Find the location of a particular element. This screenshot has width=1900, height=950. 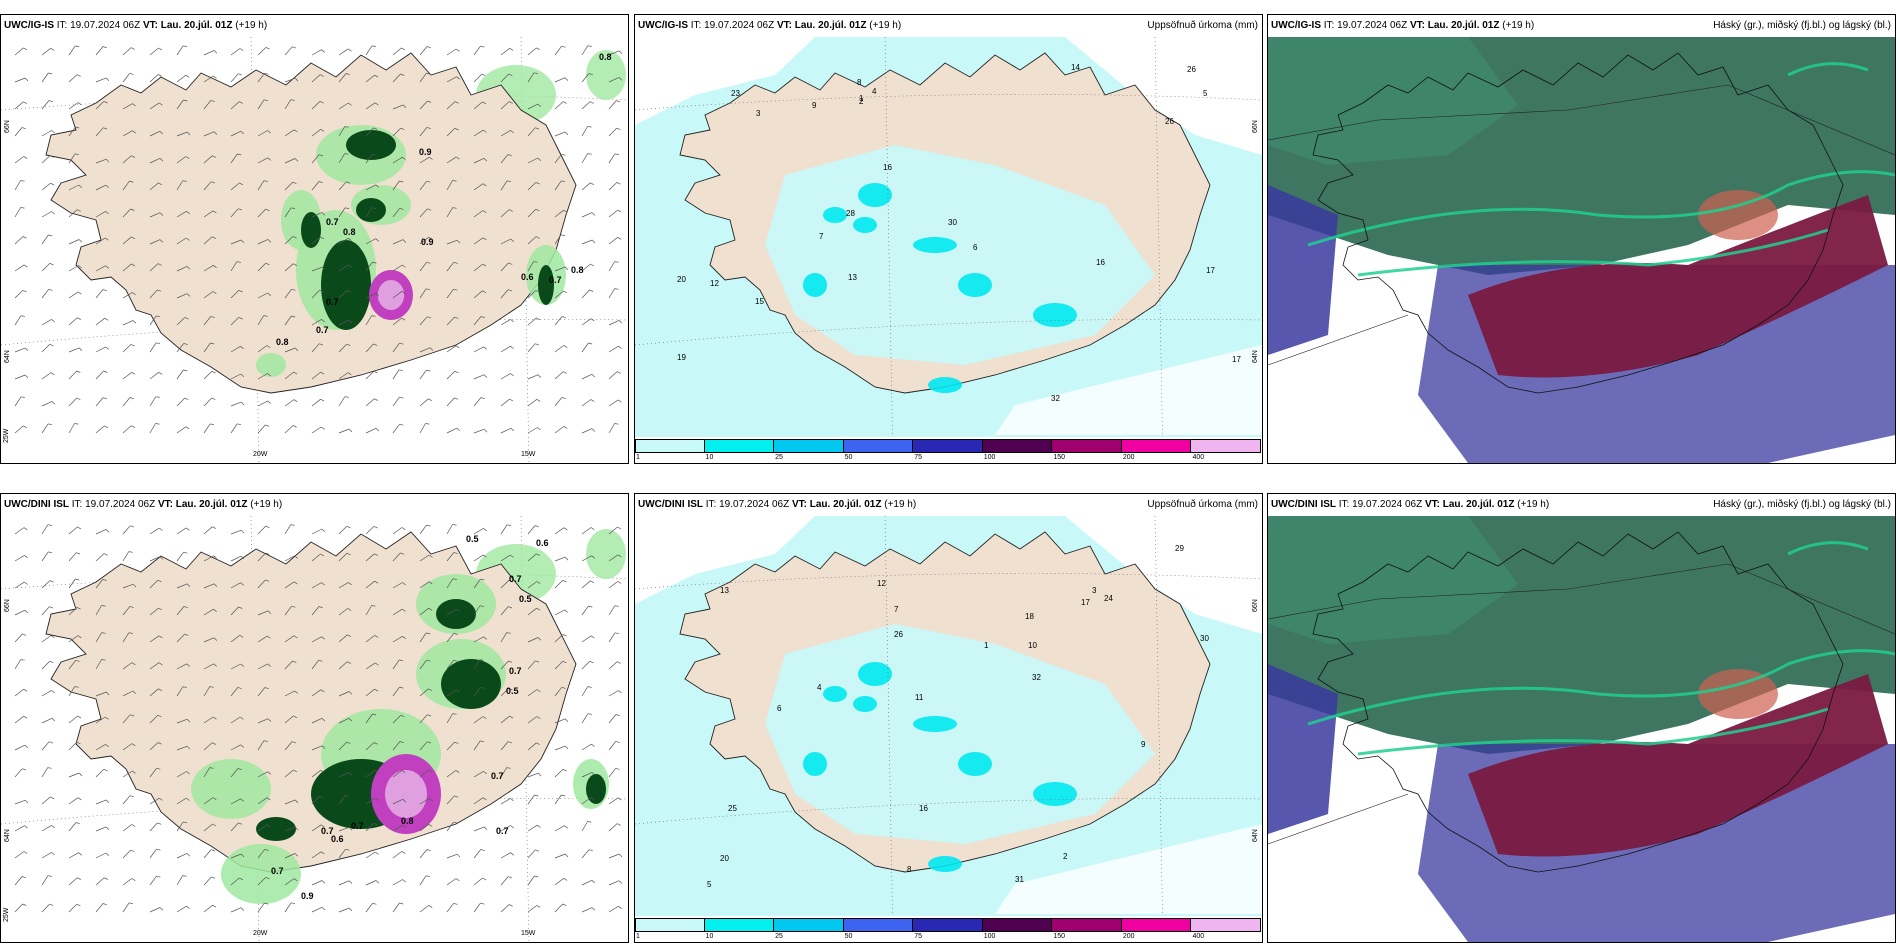

valid-time: Lau. 20.júl. 01Z is located at coordinates (211, 504).